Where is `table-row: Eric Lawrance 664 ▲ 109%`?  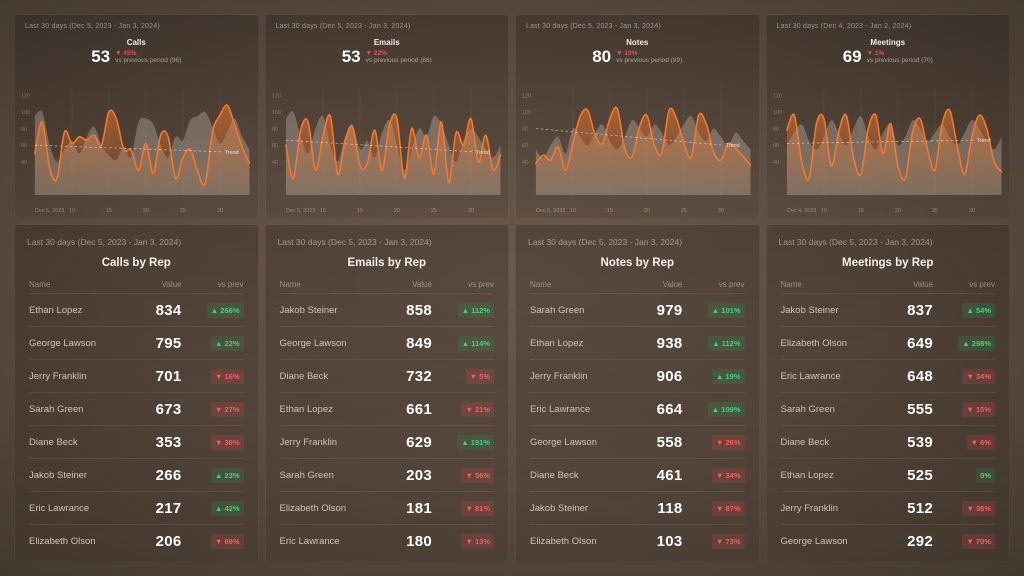
table-row: Eric Lawrance 664 ▲ 109% is located at coordinates (637, 408).